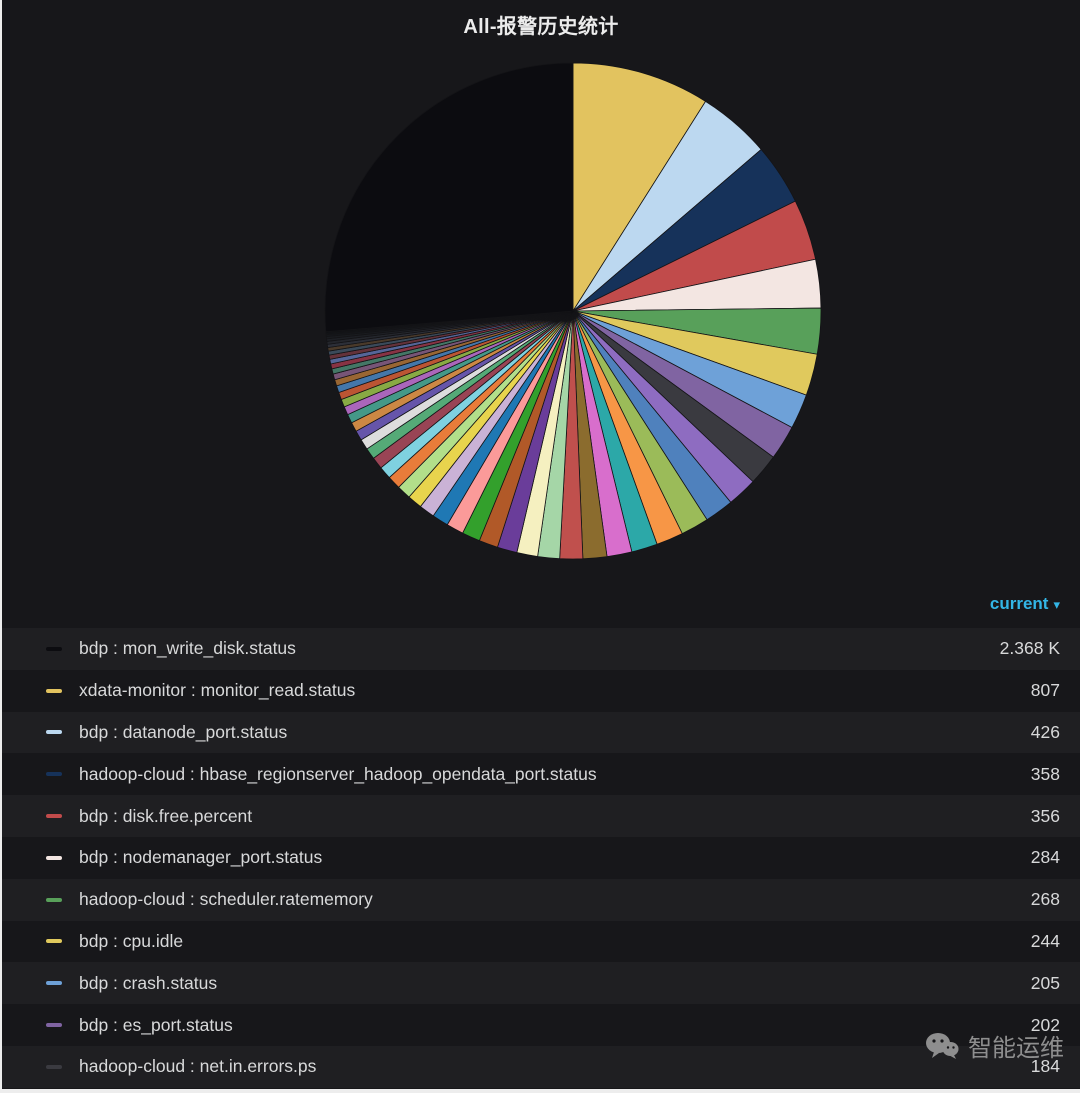 This screenshot has width=1080, height=1093. Describe the element at coordinates (183, 731) in the screenshot. I see `series-label: bdp : datanode_port.status` at that location.